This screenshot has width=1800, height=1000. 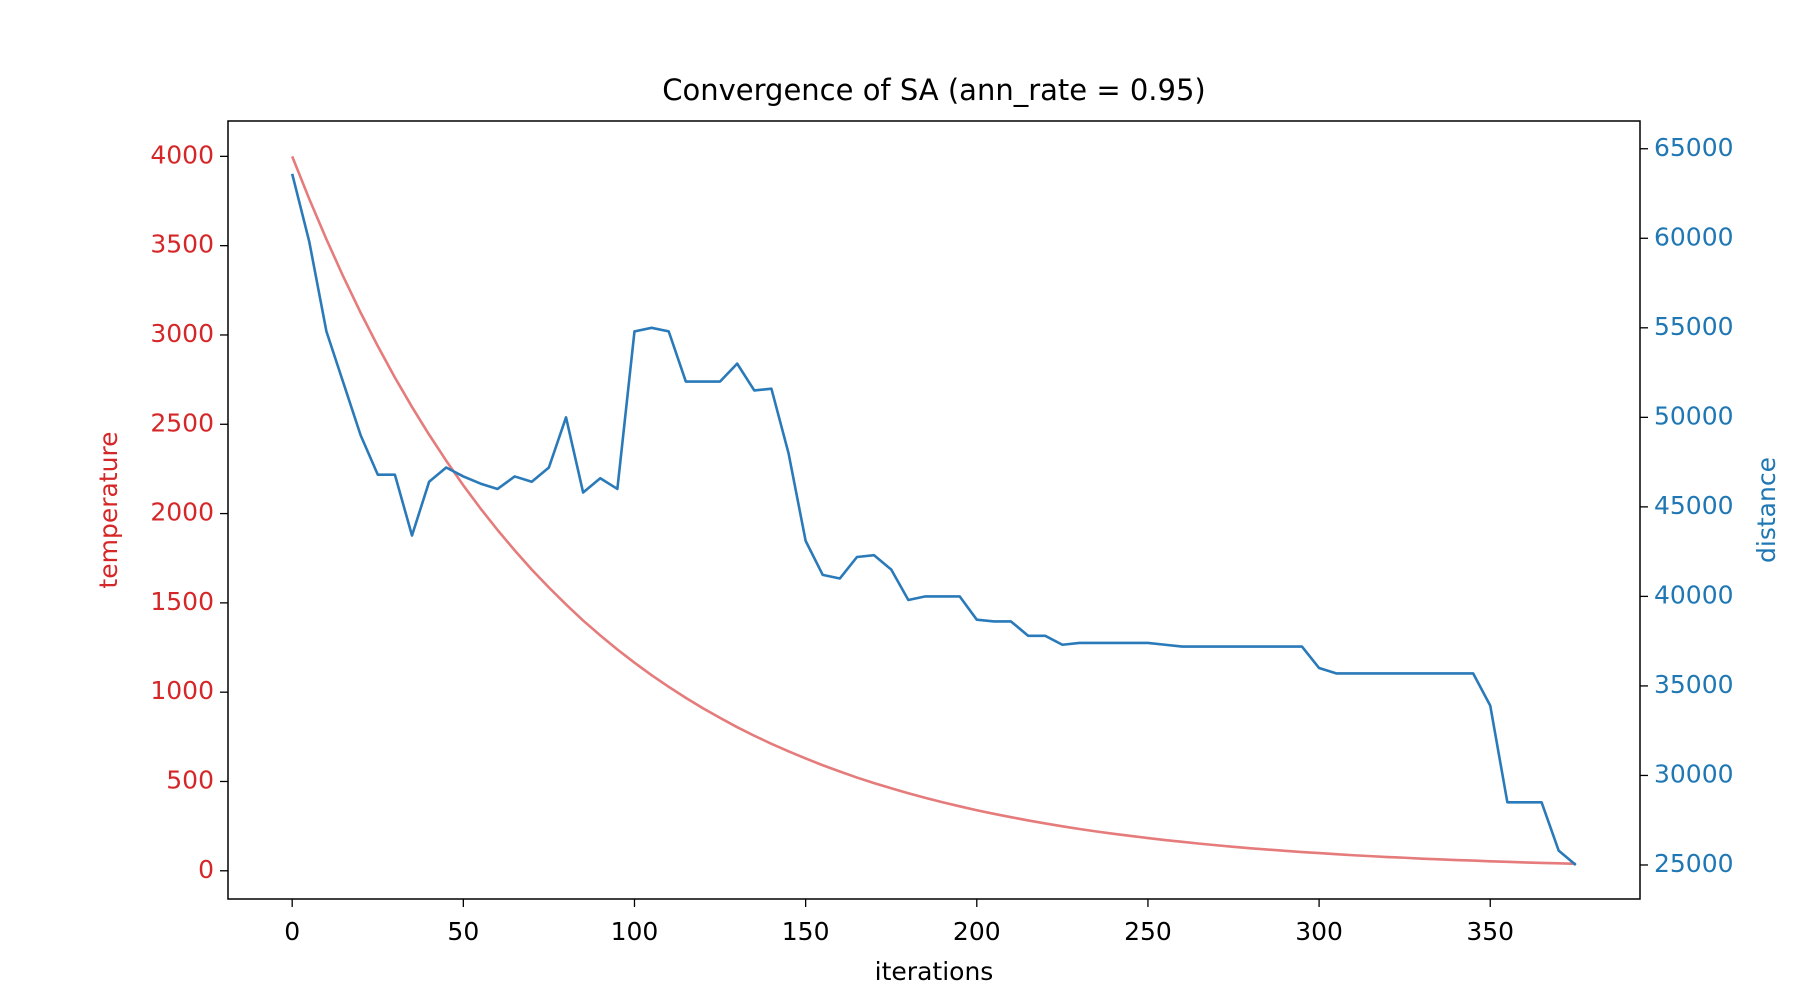 What do you see at coordinates (1694, 147) in the screenshot?
I see `y2-tick-label: 65000` at bounding box center [1694, 147].